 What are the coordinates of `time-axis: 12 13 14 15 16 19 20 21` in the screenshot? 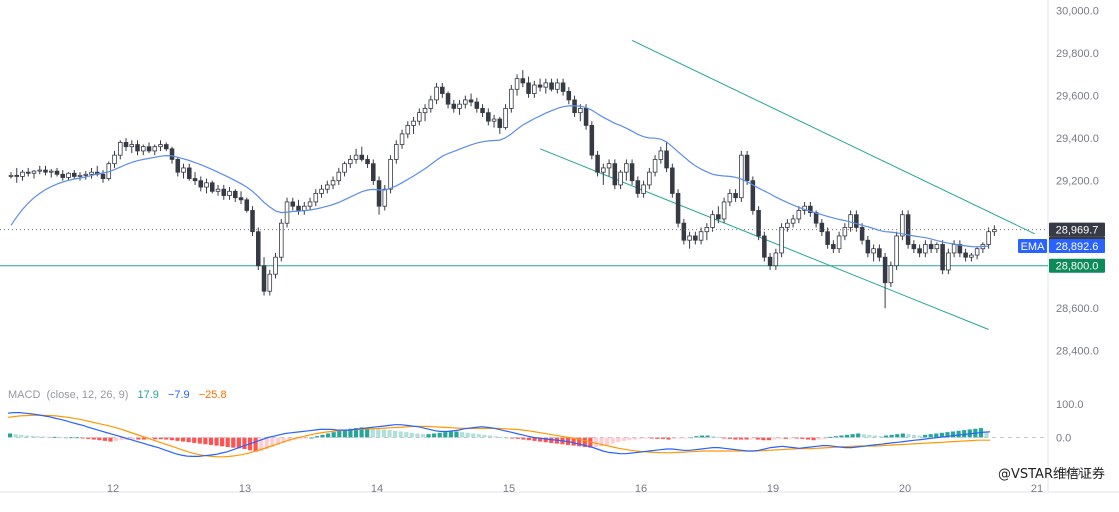 It's located at (575, 489).